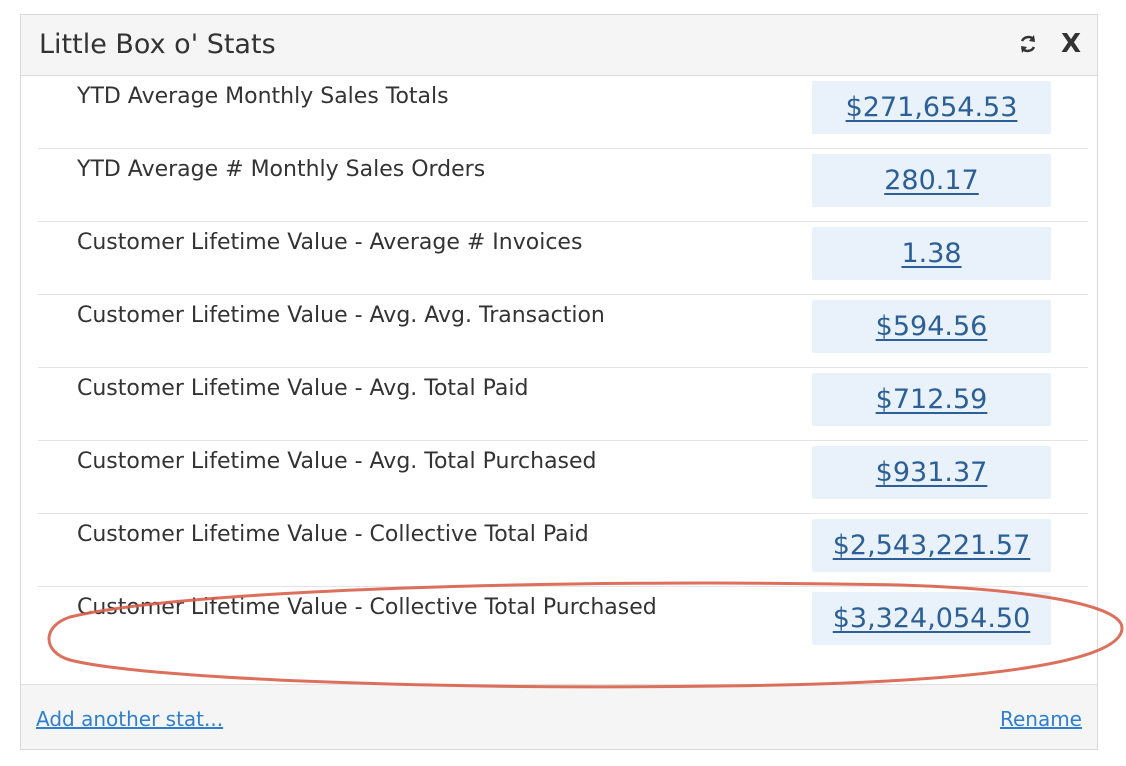 This screenshot has width=1126, height=766. What do you see at coordinates (931, 253) in the screenshot?
I see `stat-value-link: 1.38` at bounding box center [931, 253].